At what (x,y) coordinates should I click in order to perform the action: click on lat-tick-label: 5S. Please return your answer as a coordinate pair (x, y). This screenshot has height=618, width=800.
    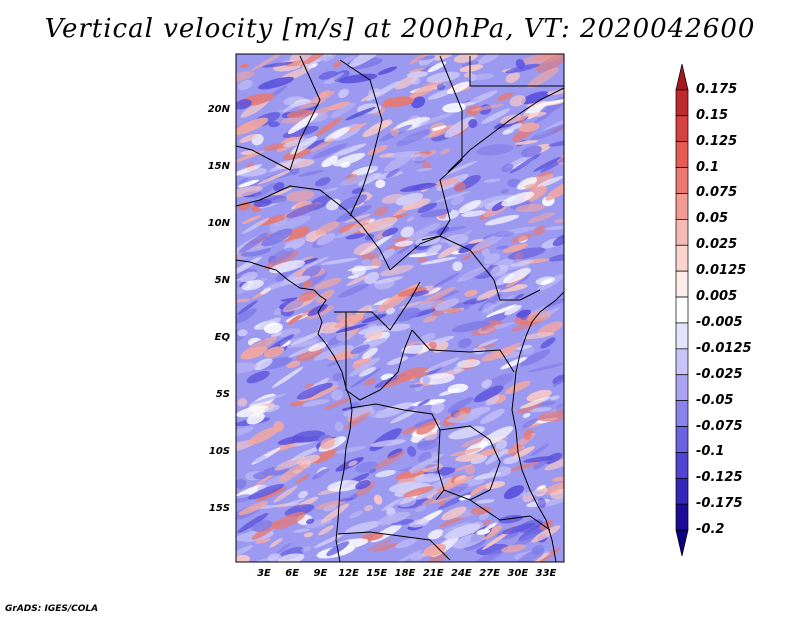
    Looking at the image, I should click on (222, 394).